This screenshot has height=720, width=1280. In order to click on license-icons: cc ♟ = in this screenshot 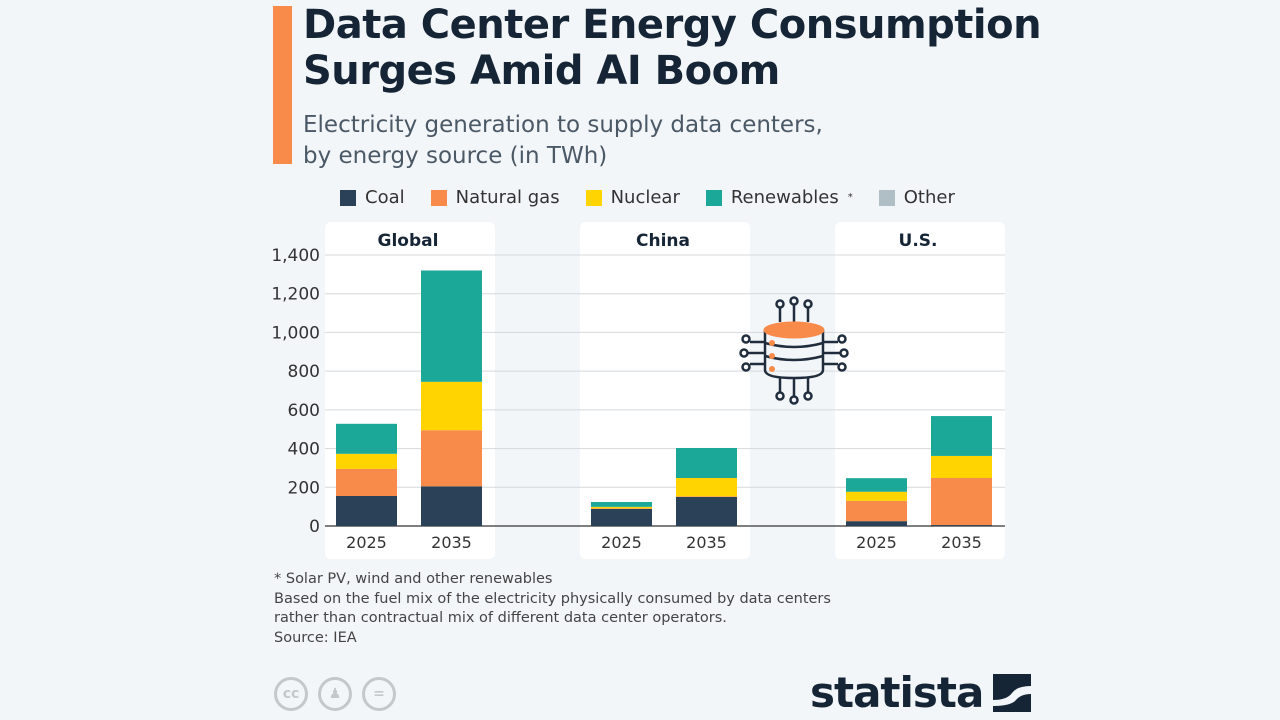, I will do `click(335, 694)`.